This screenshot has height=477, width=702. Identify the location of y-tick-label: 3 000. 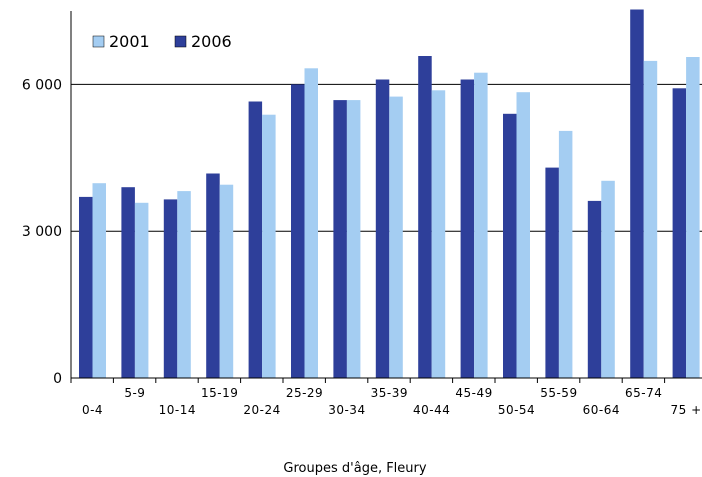
(42, 232).